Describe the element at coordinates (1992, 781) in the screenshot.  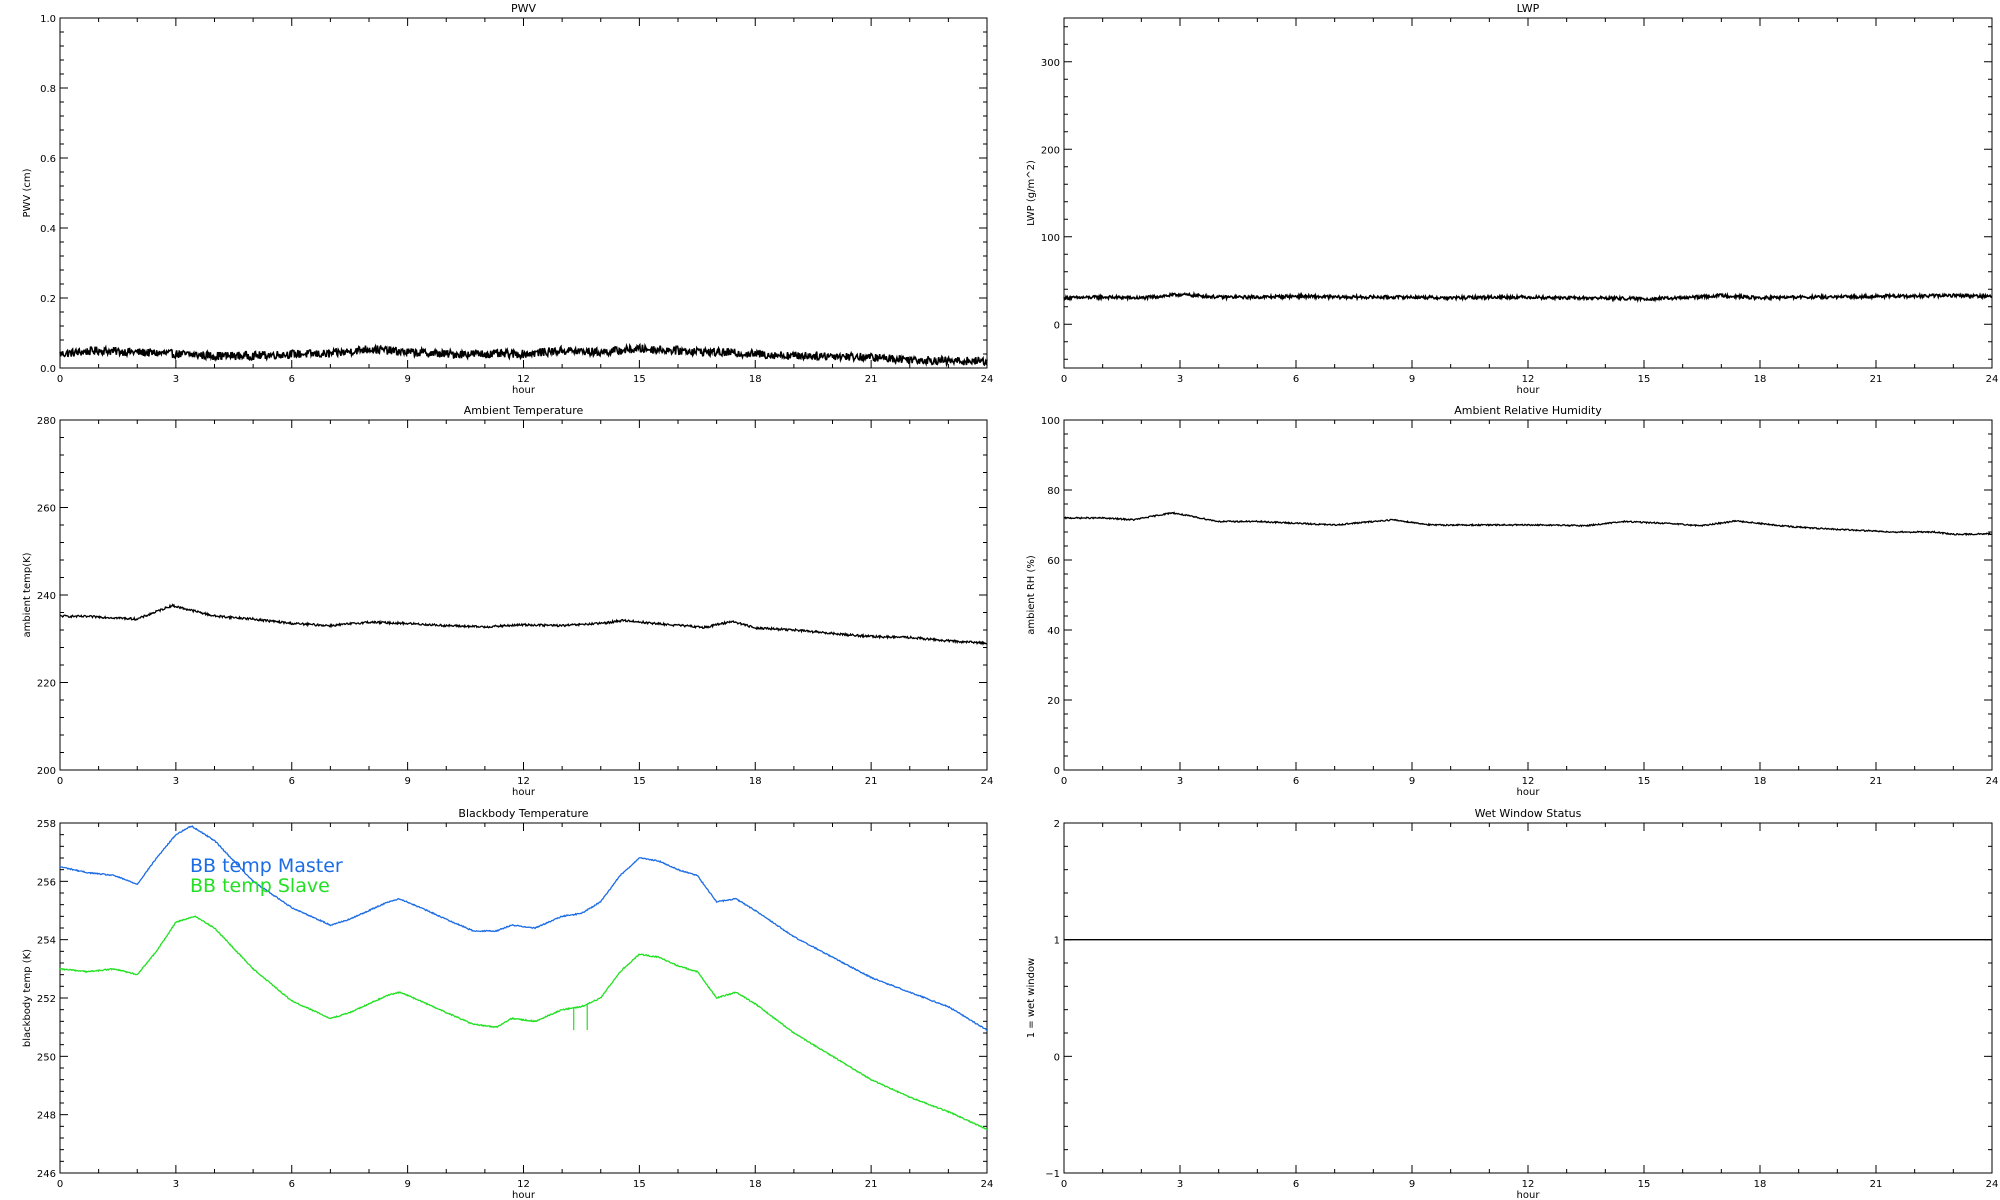
I see `ambient-rh-xtick-label: 24` at that location.